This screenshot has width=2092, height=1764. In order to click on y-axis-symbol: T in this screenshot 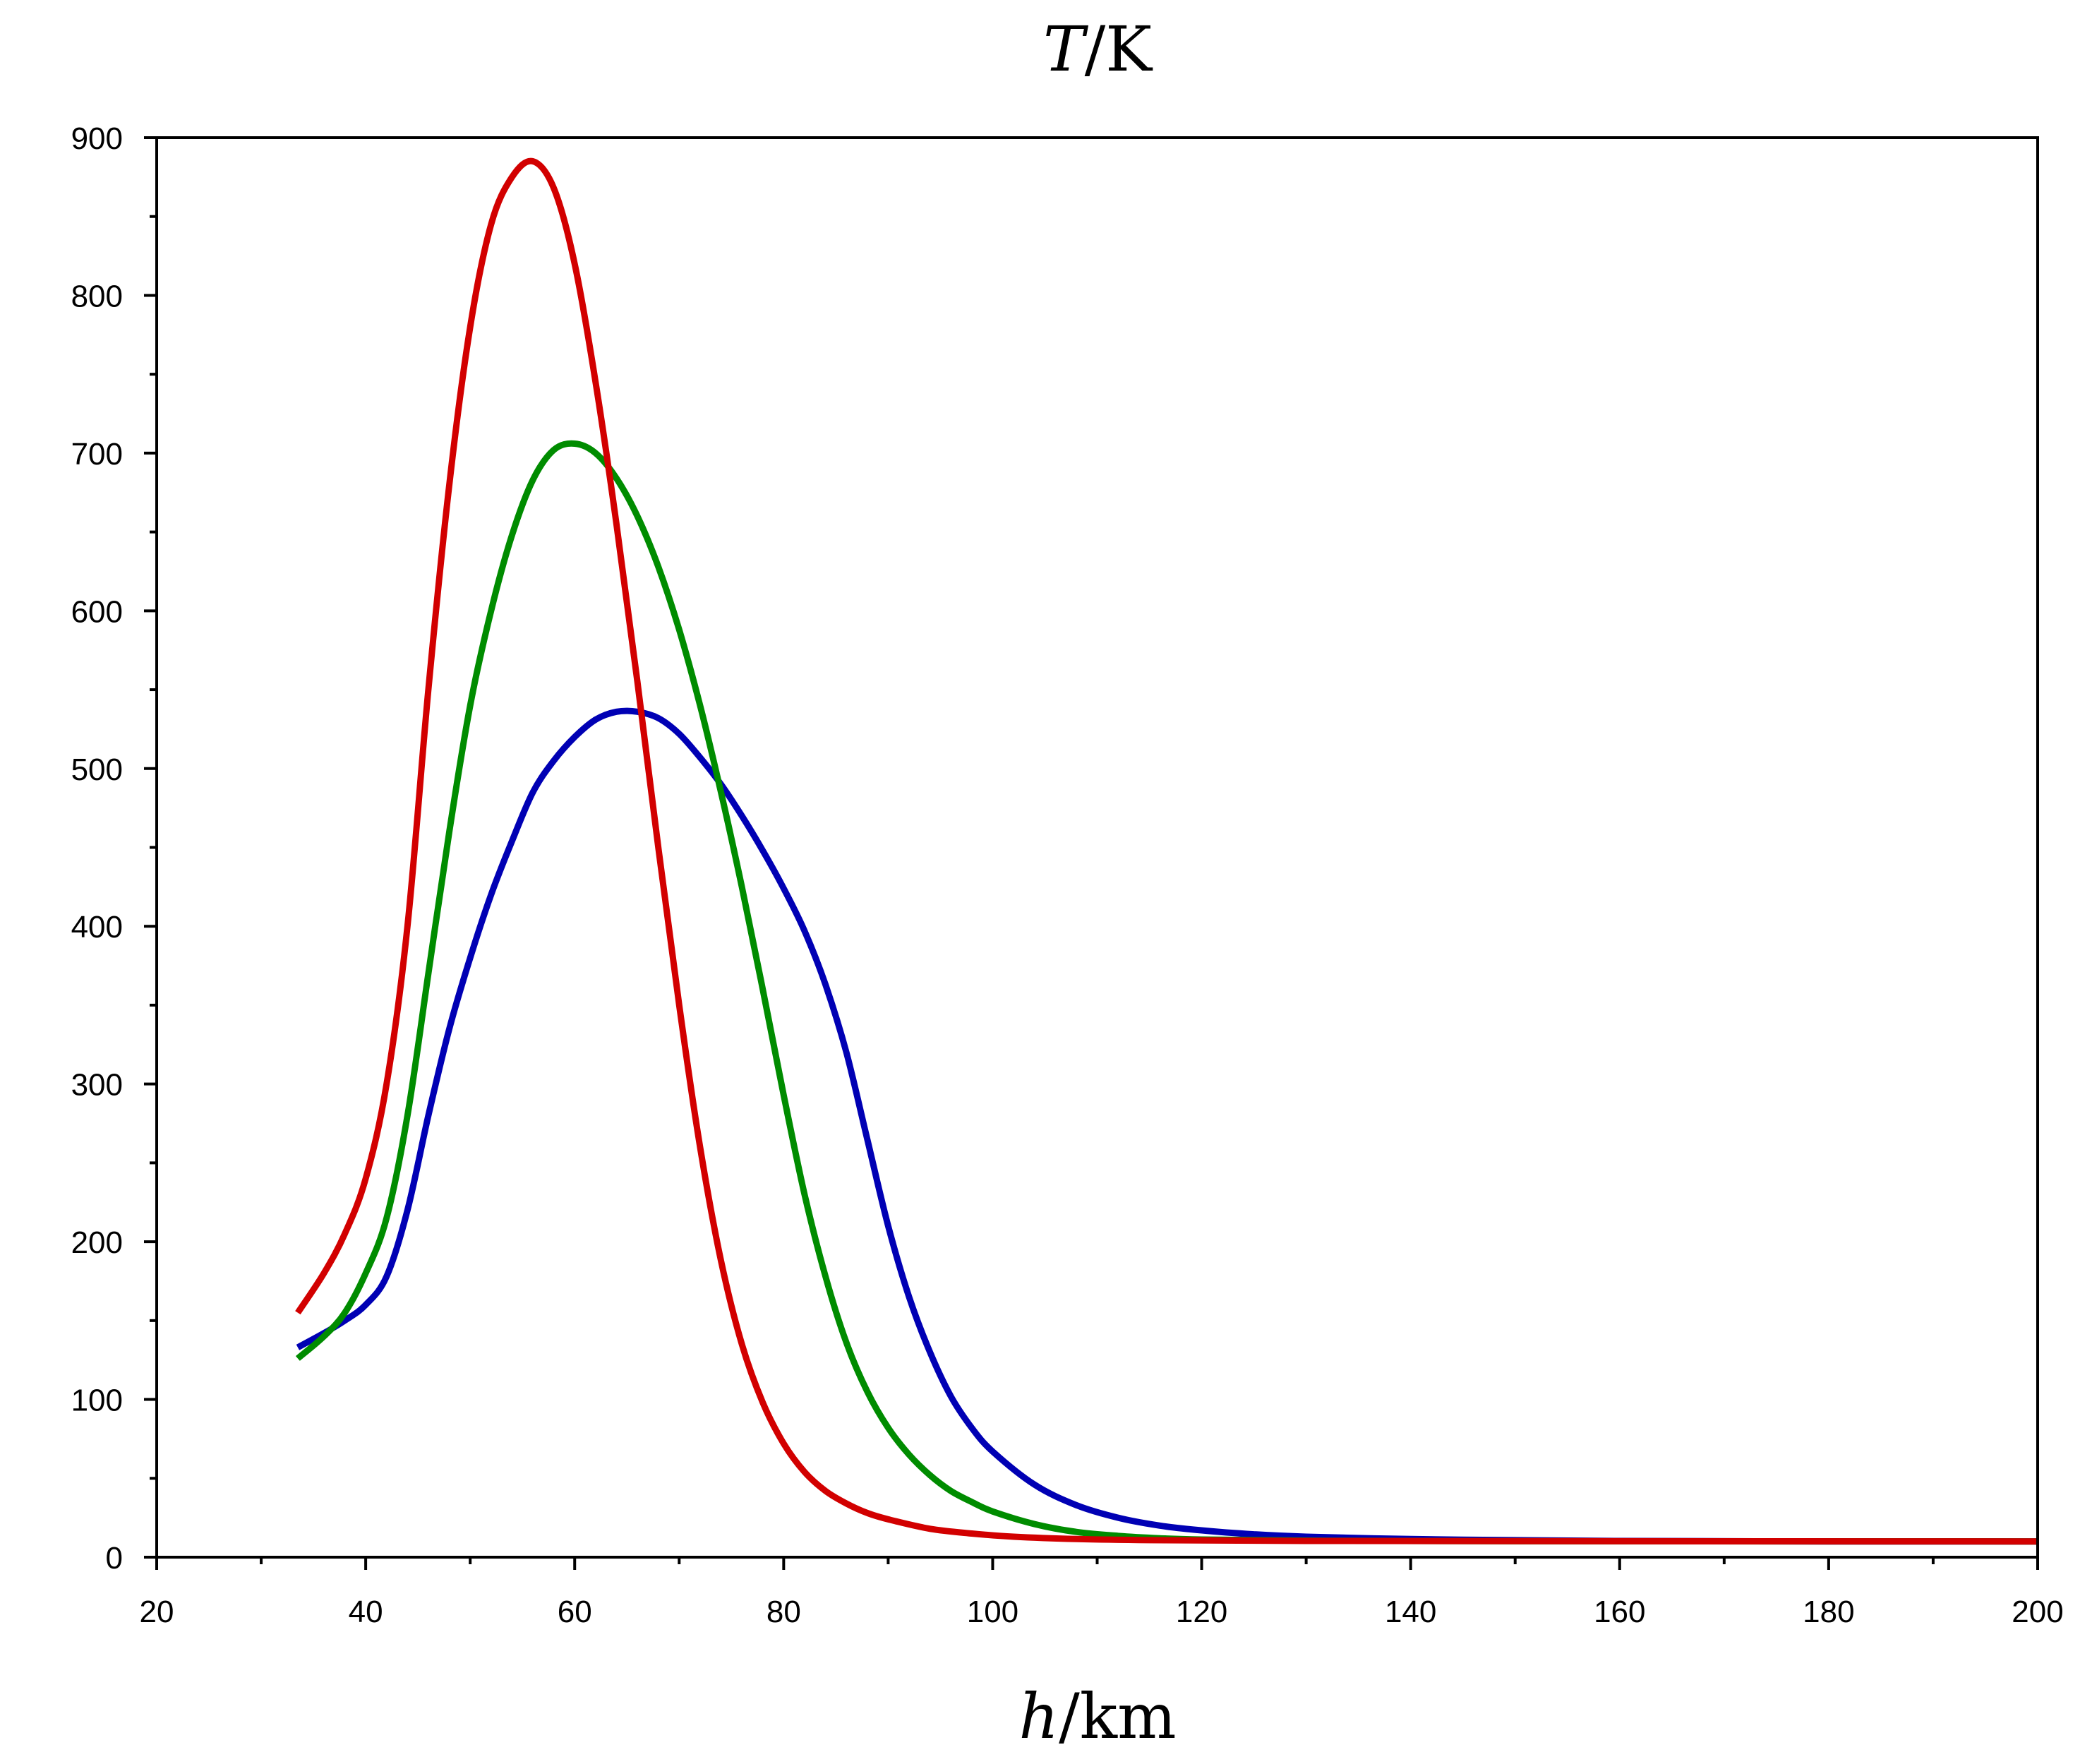, I will do `click(1066, 49)`.